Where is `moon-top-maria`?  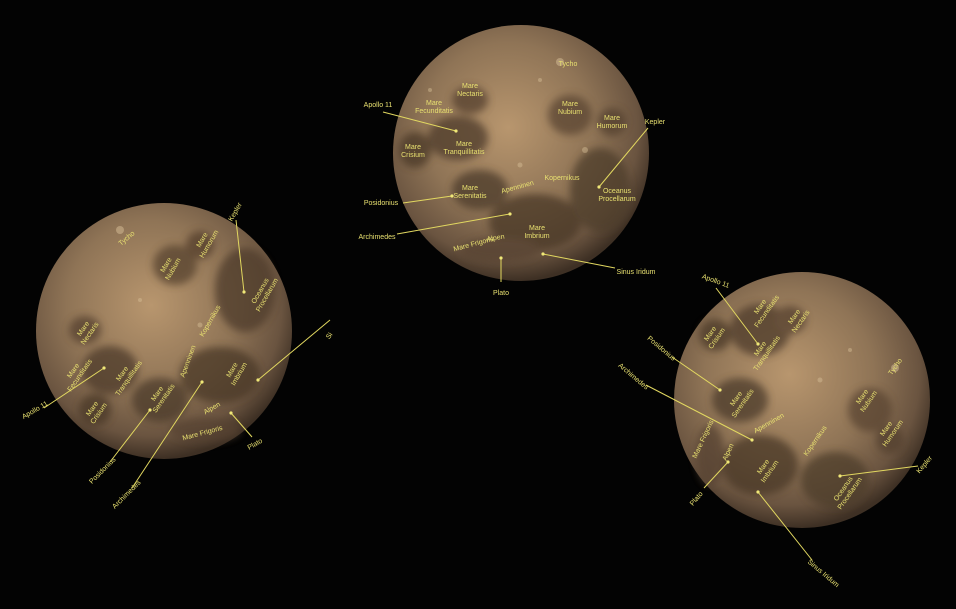
moon-top-maria is located at coordinates (514, 174).